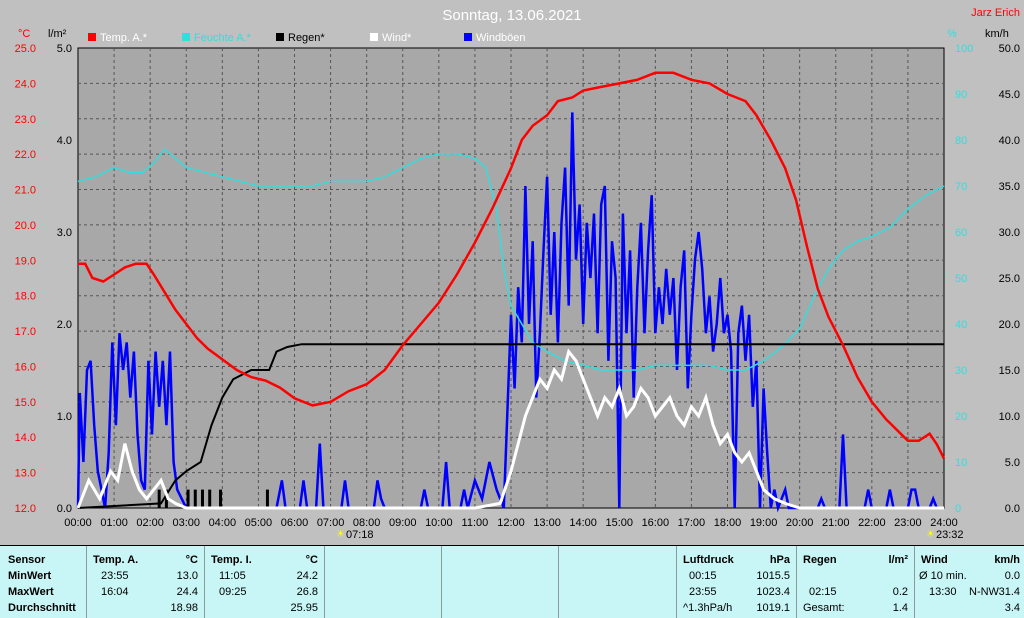 The height and width of the screenshot is (618, 1024). What do you see at coordinates (340, 534) in the screenshot?
I see `sunrise-icon: ☀` at bounding box center [340, 534].